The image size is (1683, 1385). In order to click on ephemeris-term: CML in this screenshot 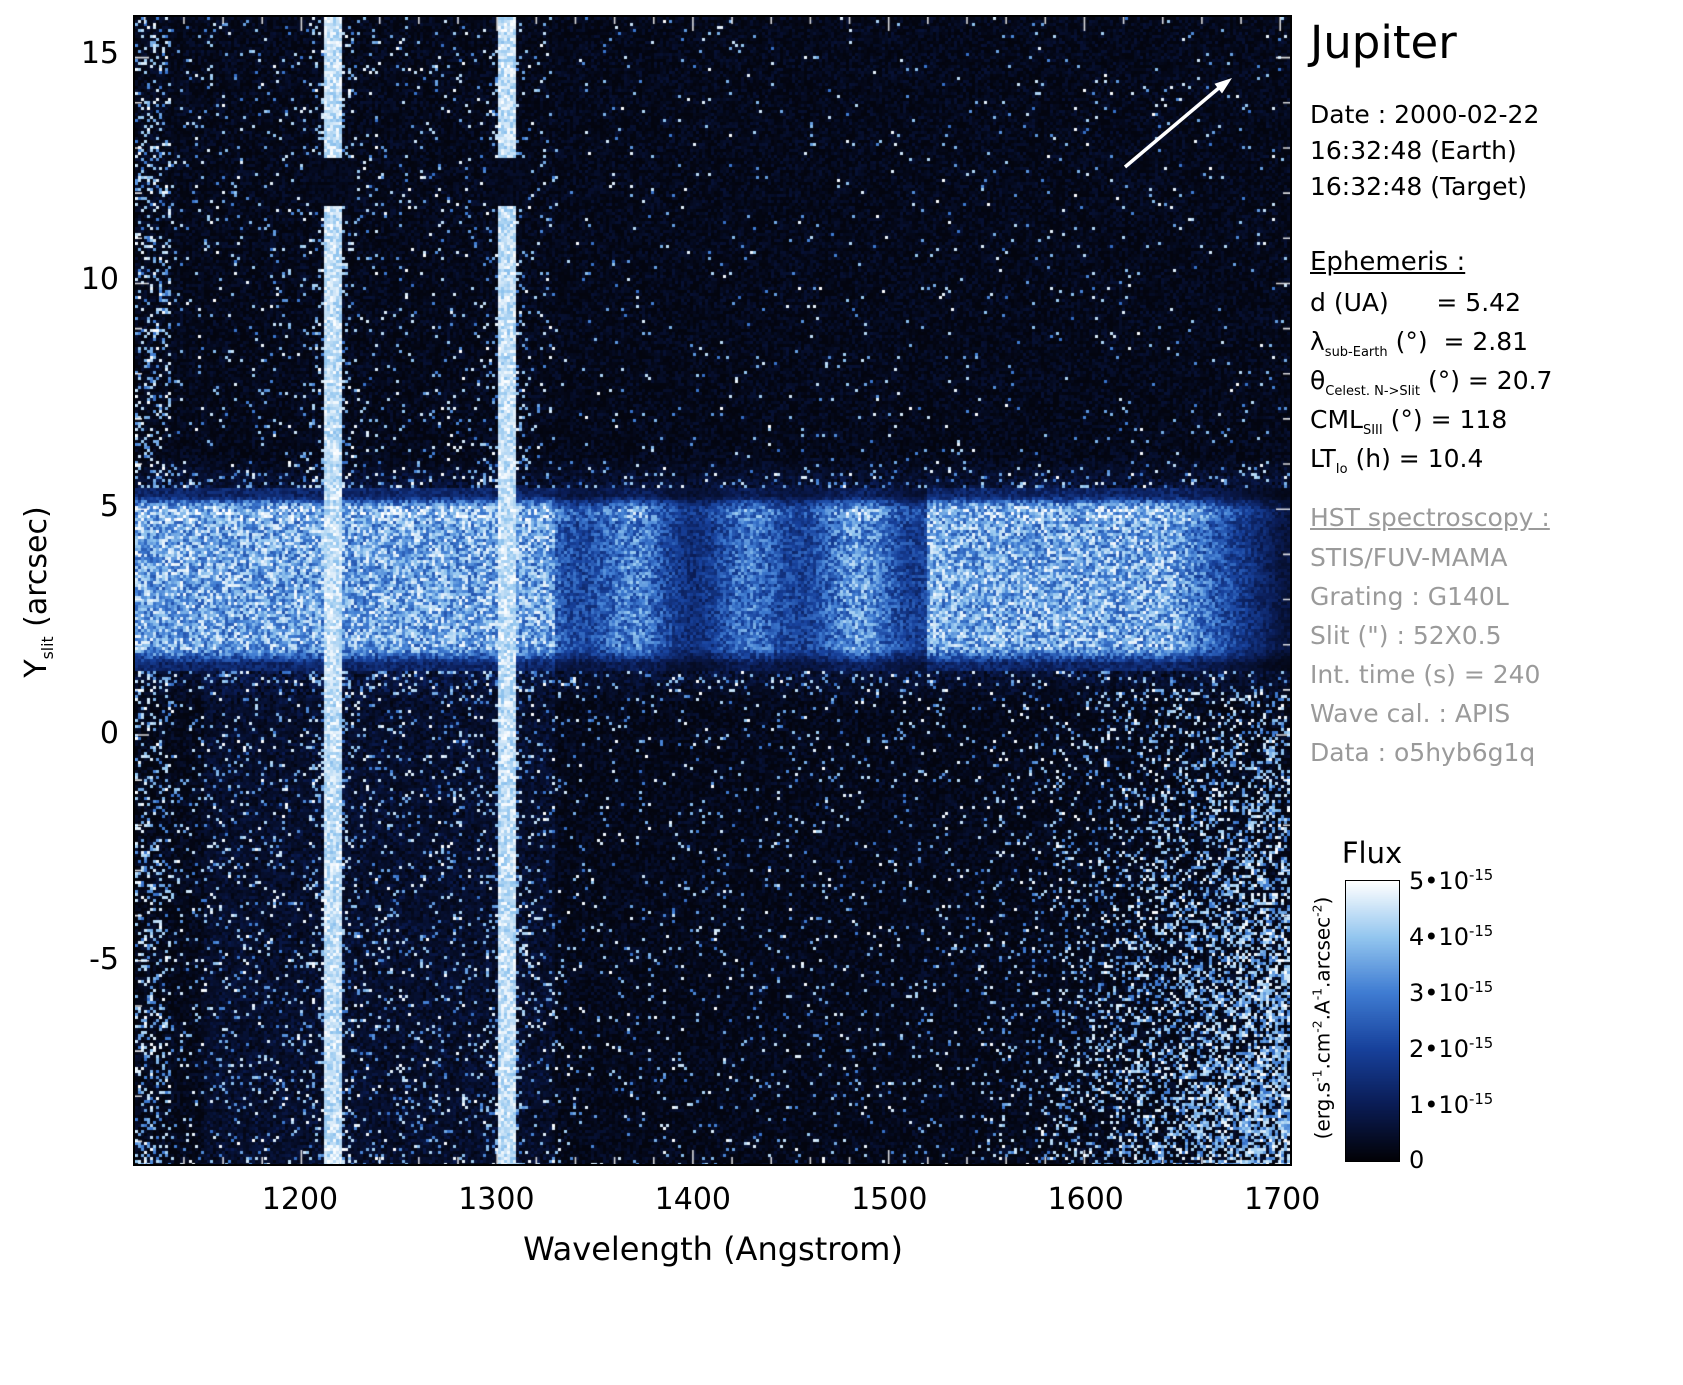, I will do `click(1336, 419)`.